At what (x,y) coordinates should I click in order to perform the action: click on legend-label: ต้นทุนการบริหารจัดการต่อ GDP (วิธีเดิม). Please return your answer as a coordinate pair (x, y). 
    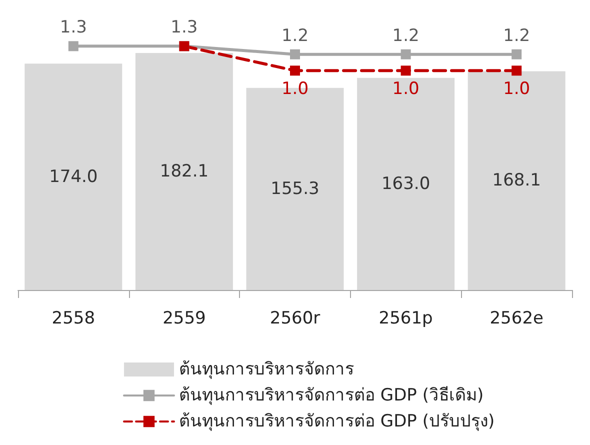
    Looking at the image, I should click on (331, 396).